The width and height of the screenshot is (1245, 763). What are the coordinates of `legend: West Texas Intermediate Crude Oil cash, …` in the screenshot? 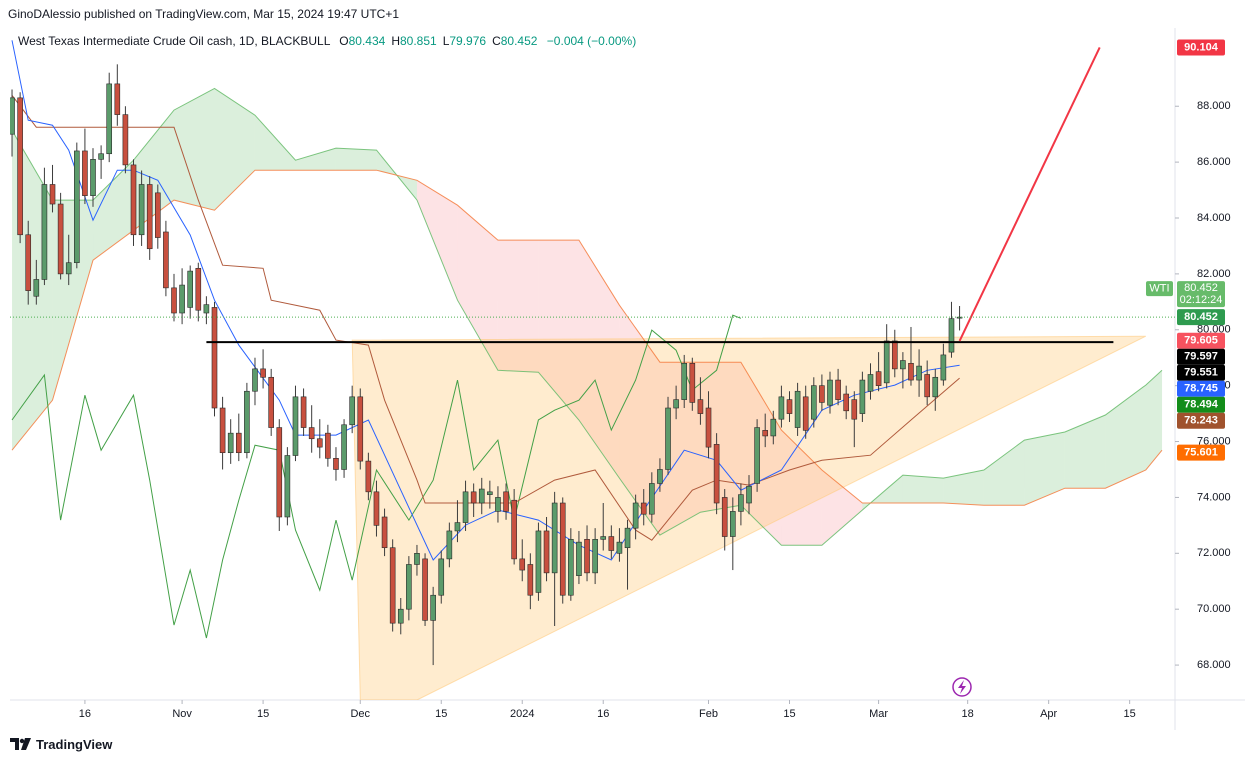 It's located at (327, 41).